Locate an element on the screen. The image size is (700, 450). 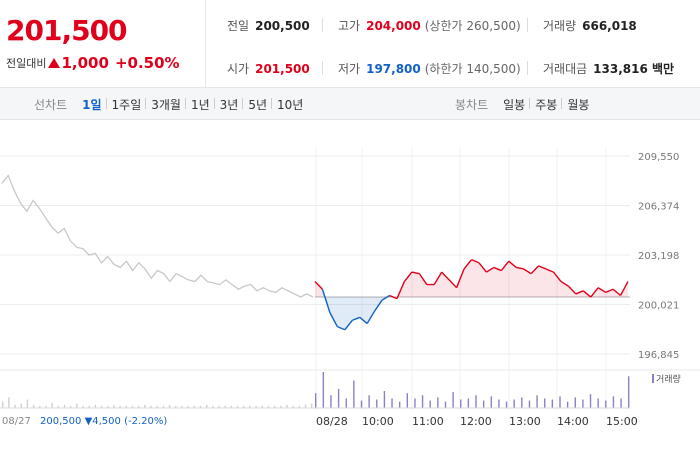
line-chart-tabs: 선차트 1일 1주일 3개월 1년 3년 5년 10년 is located at coordinates (171, 104).